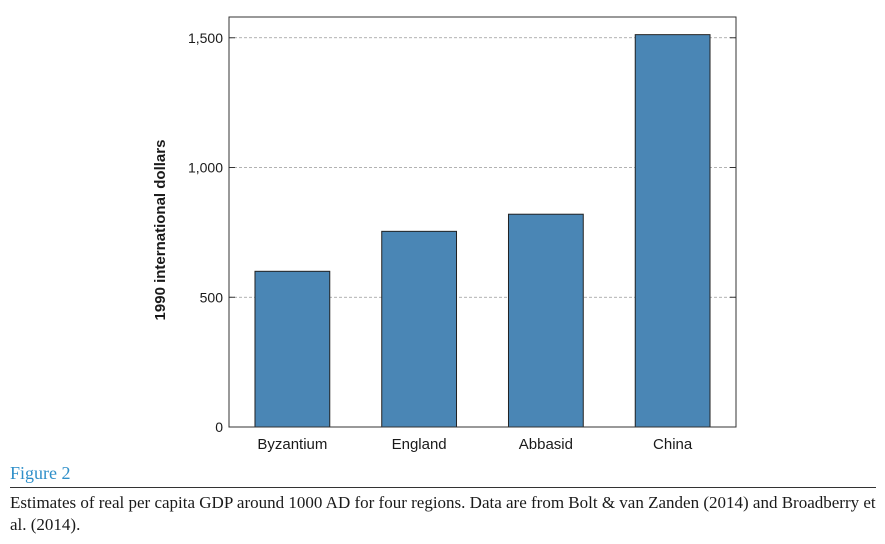 The width and height of the screenshot is (885, 544). Describe the element at coordinates (443, 487) in the screenshot. I see `caption-divider` at that location.